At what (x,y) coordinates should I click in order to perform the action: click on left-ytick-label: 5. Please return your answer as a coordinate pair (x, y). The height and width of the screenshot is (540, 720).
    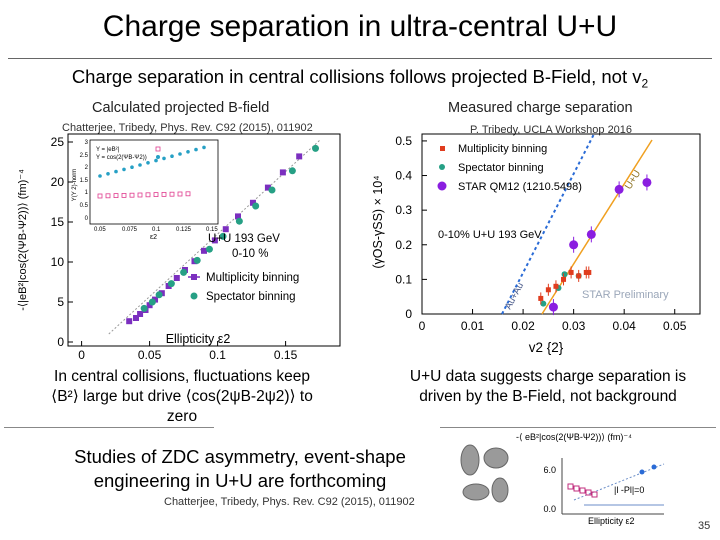
    Looking at the image, I should click on (60, 302).